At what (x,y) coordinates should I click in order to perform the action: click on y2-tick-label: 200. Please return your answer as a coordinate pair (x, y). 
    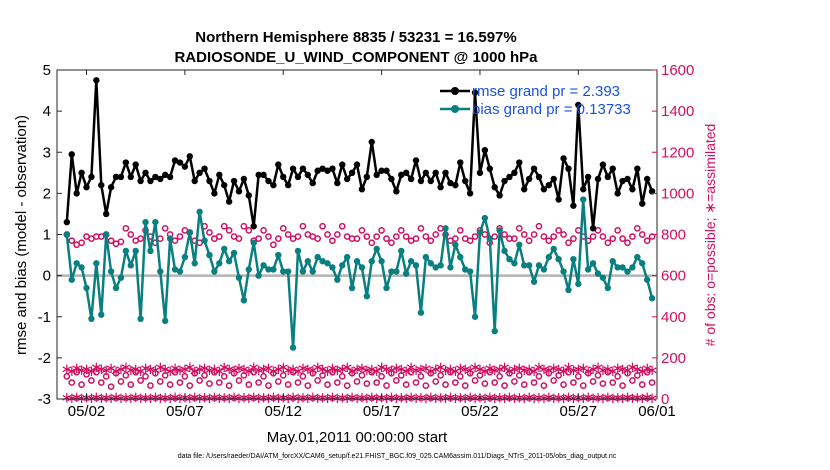
    Looking at the image, I should click on (673, 358).